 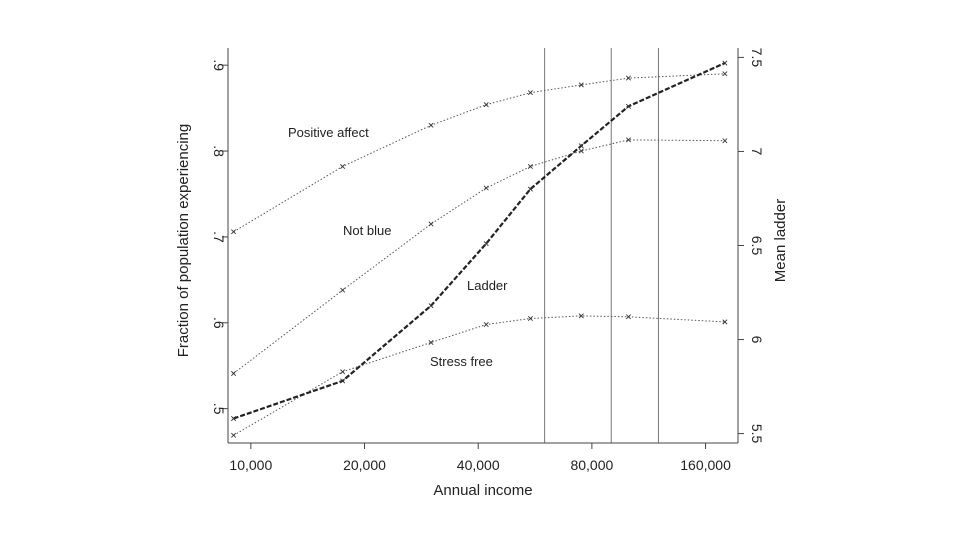 I want to click on right-y-tick-label: 7.5, so click(x=757, y=58).